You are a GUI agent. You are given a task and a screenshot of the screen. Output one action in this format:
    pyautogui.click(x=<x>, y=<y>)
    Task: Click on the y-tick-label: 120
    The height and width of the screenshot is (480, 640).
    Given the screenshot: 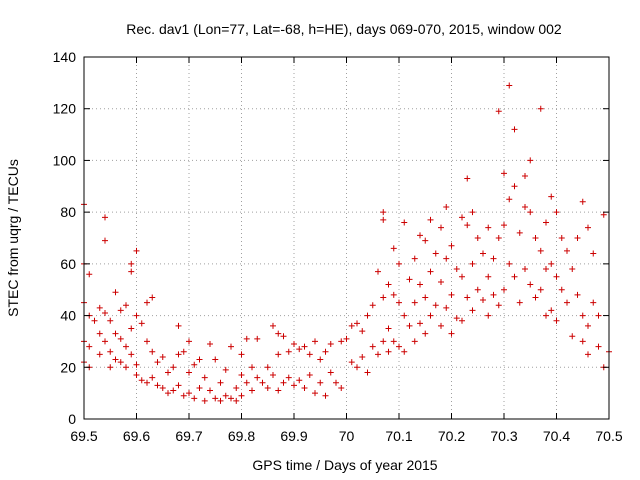 What is the action you would take?
    pyautogui.click(x=65, y=109)
    